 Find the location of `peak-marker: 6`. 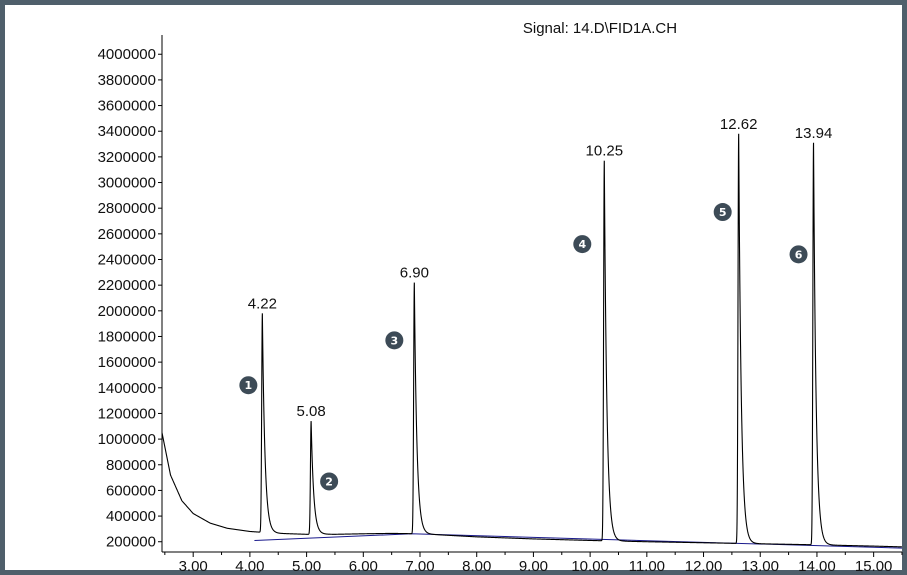

peak-marker: 6 is located at coordinates (798, 254).